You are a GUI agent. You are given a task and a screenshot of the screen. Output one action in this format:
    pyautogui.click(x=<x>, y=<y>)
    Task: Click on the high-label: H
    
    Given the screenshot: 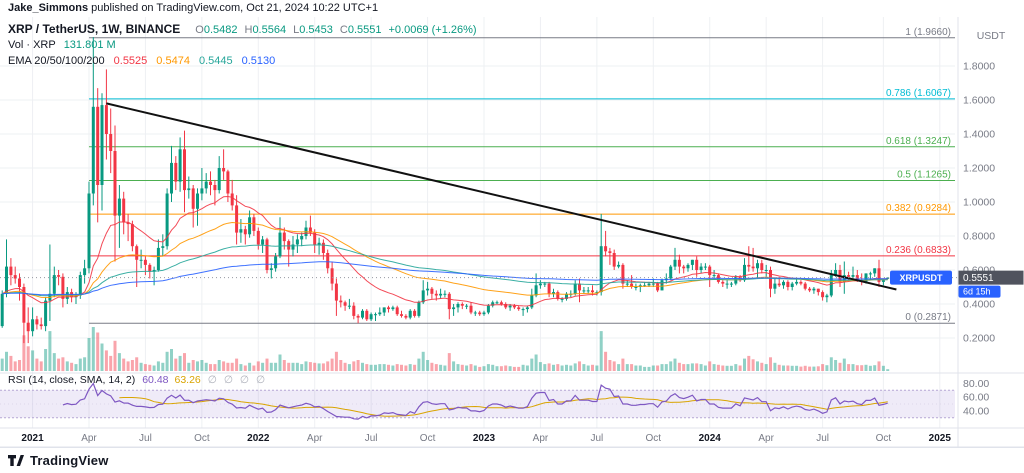 What is the action you would take?
    pyautogui.click(x=248, y=30)
    